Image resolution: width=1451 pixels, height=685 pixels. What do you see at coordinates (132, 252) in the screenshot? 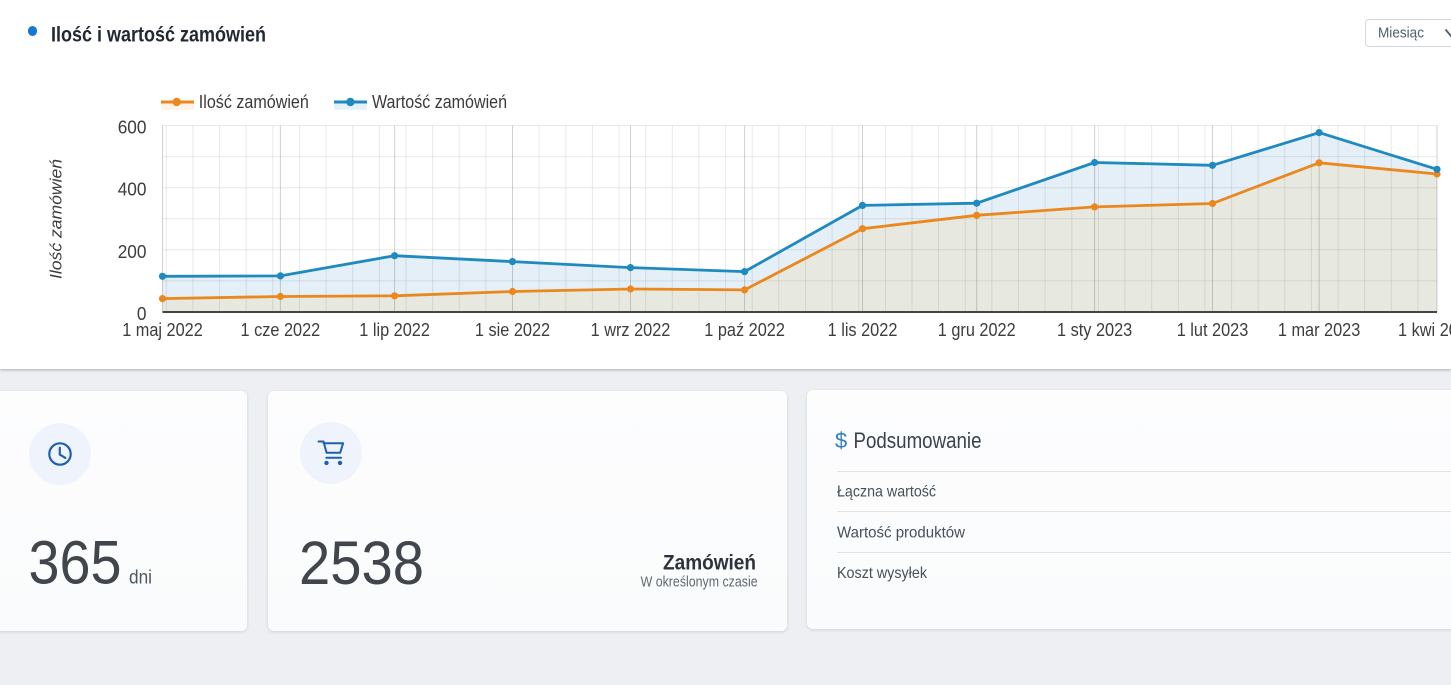
I see `svg-text: 200` at bounding box center [132, 252].